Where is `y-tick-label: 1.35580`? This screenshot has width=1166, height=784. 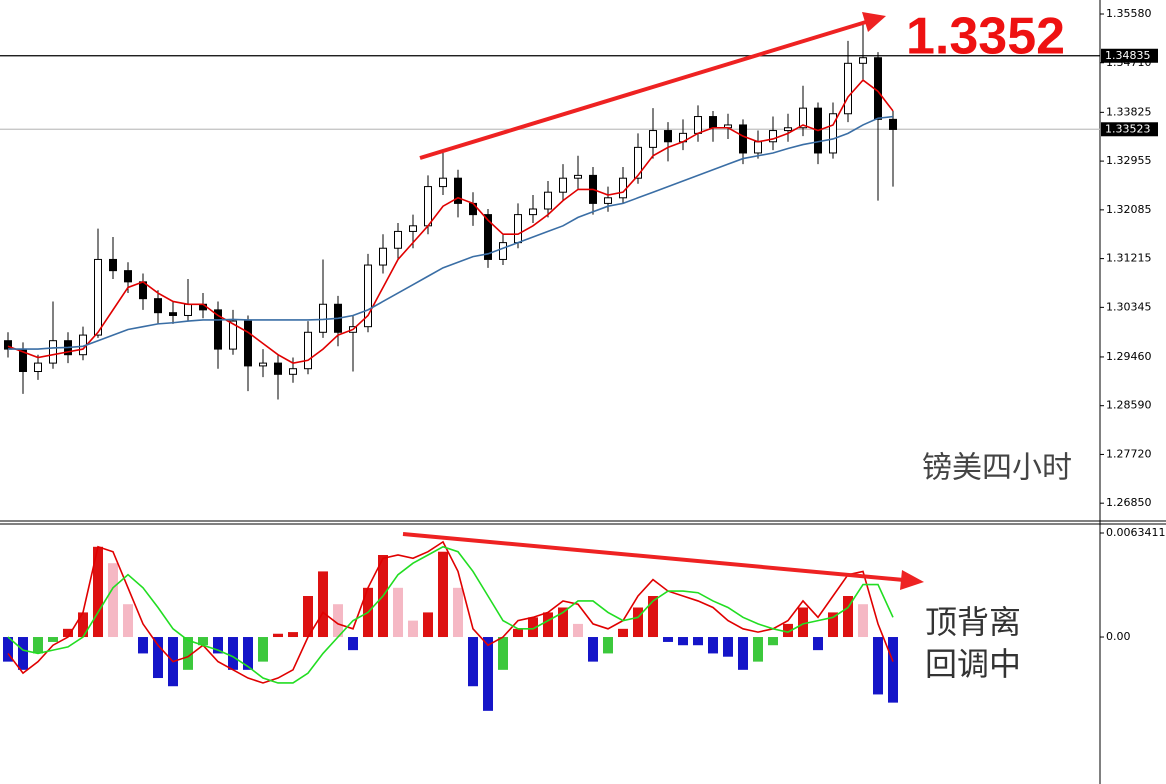
y-tick-label: 1.35580 is located at coordinates (1129, 13).